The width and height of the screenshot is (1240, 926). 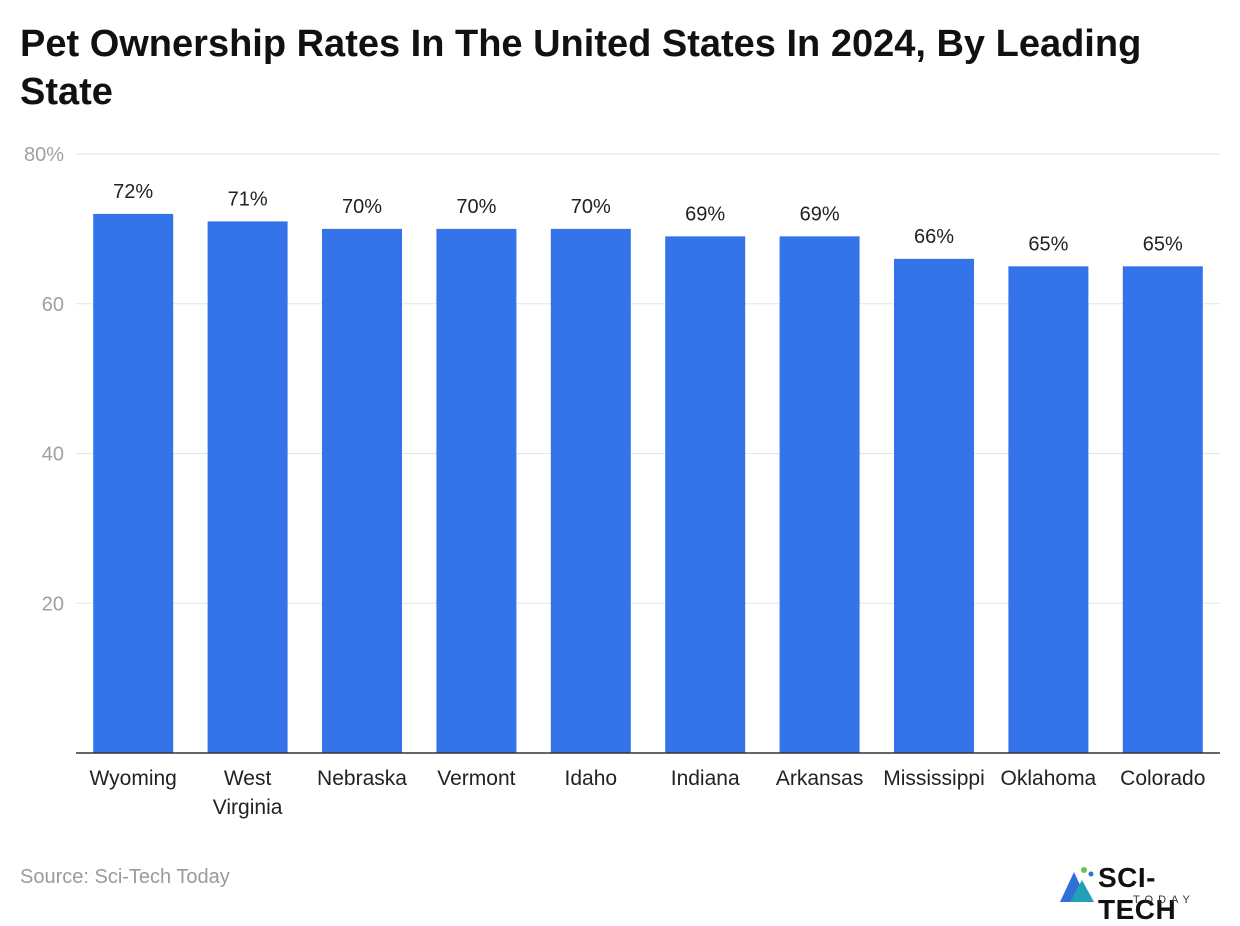 What do you see at coordinates (44, 155) in the screenshot?
I see `y-tick-label: 80%` at bounding box center [44, 155].